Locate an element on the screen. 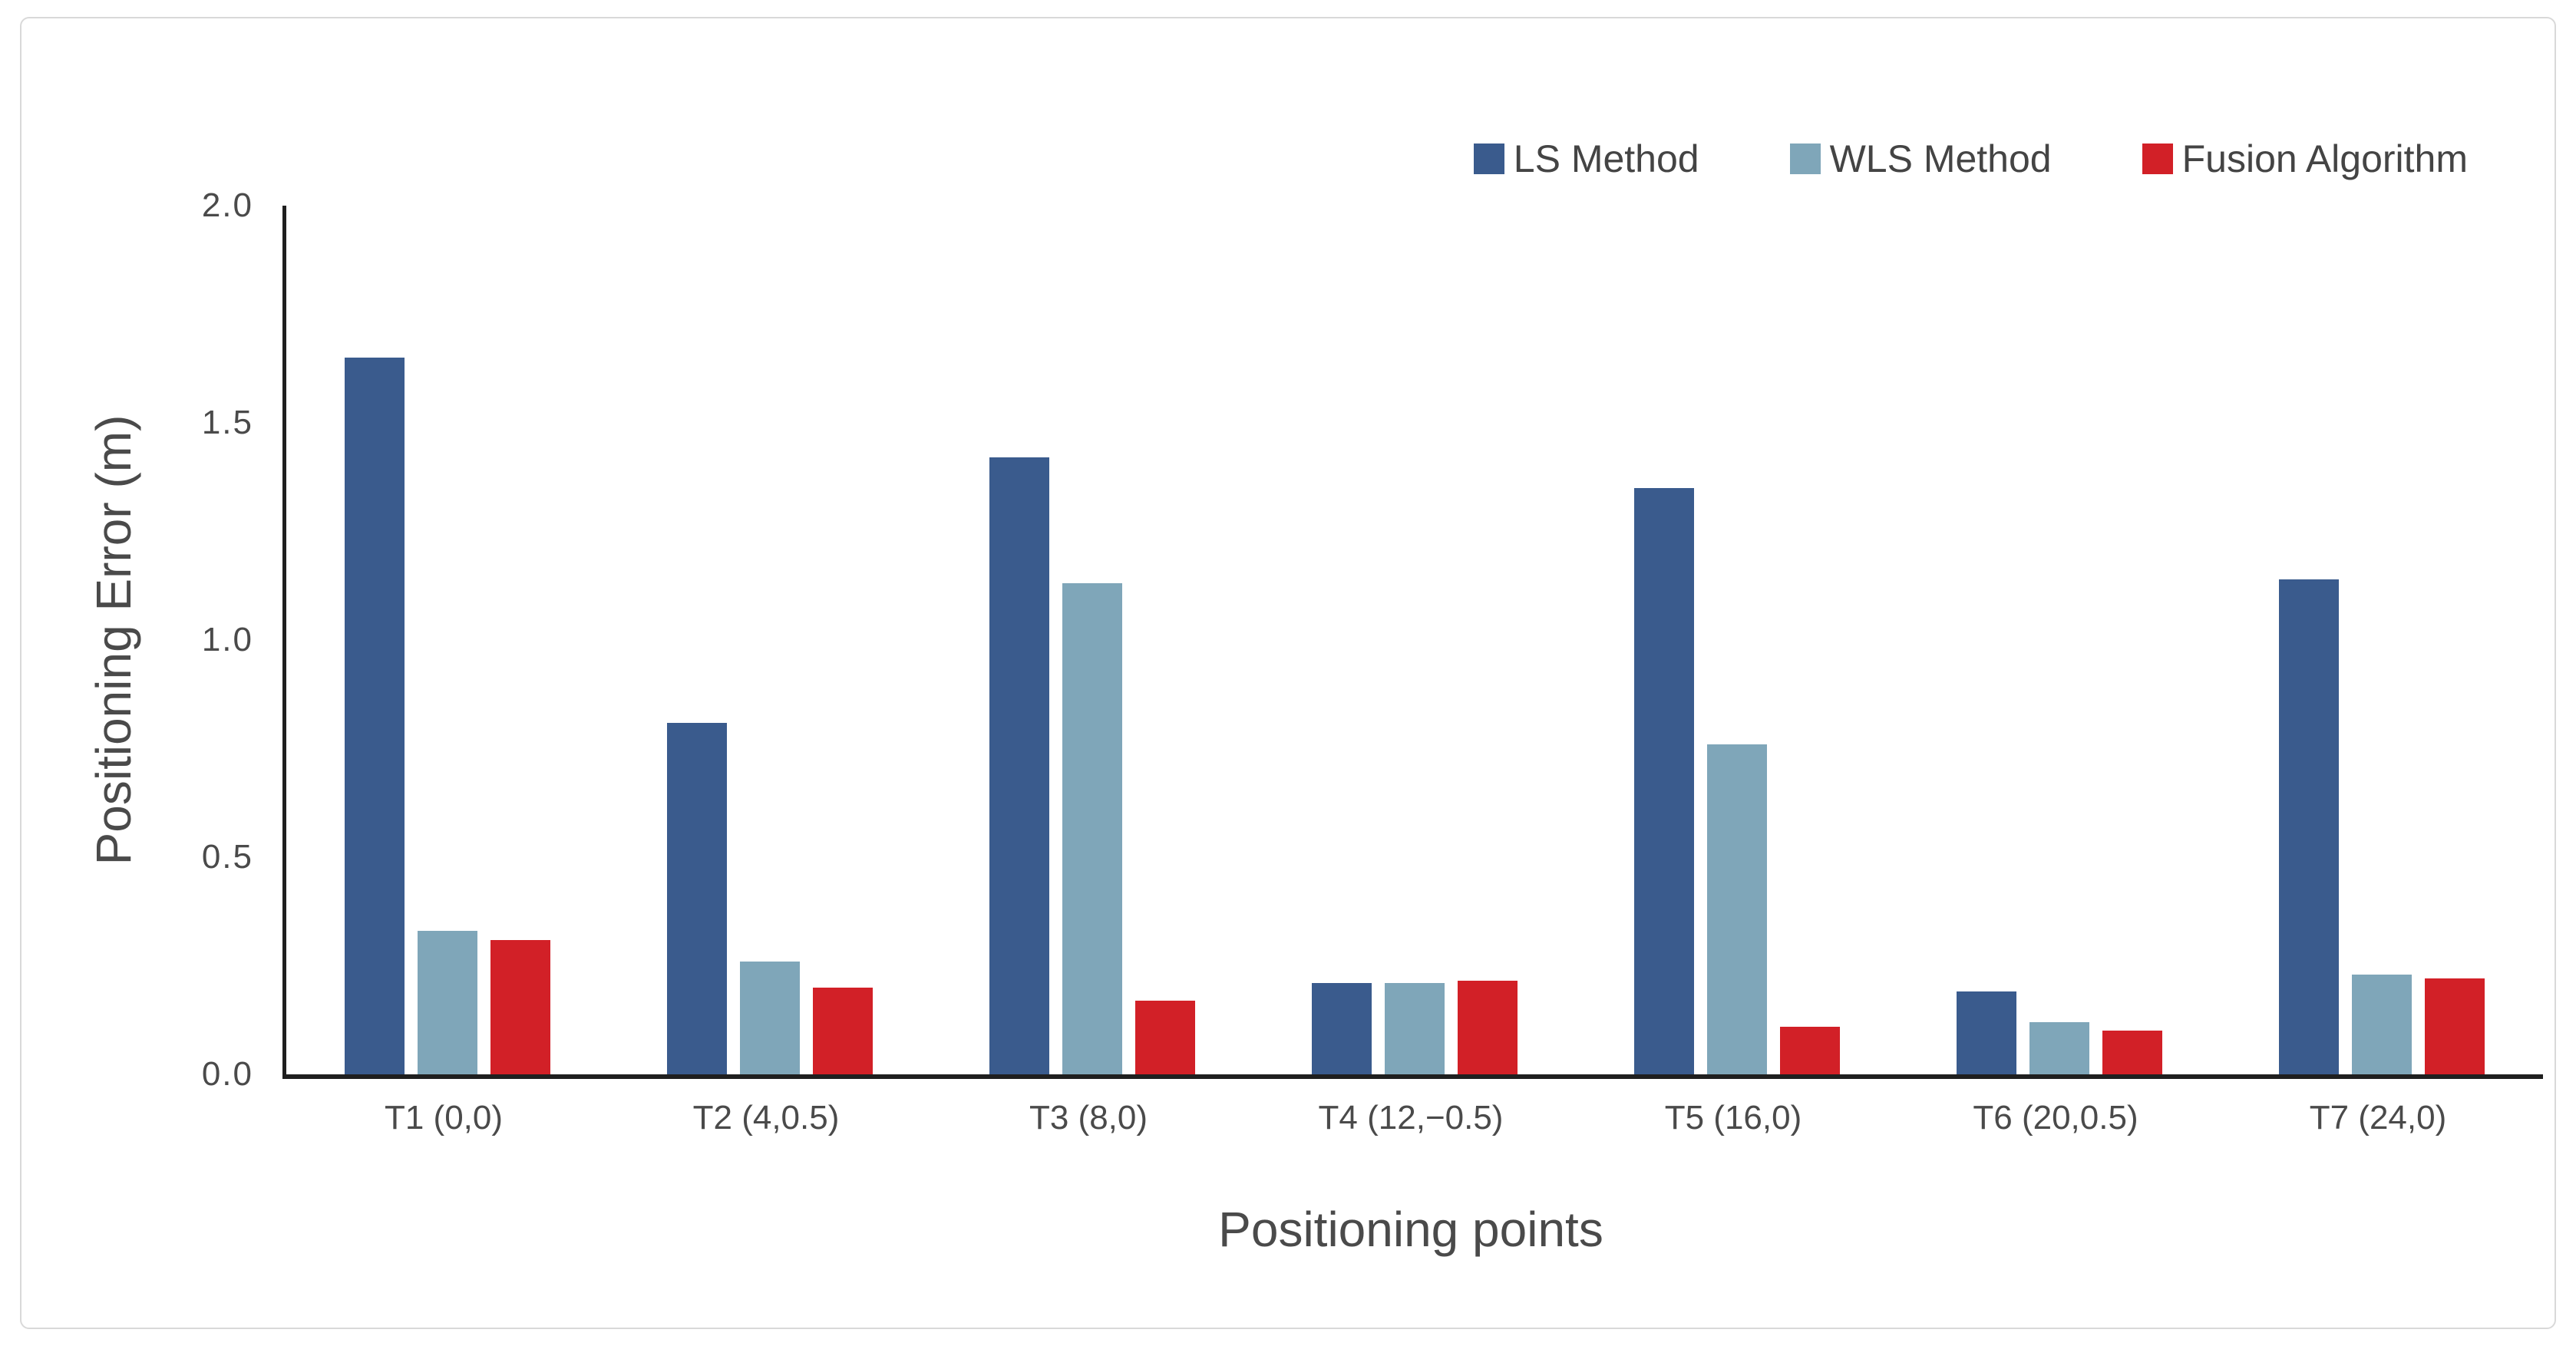 The height and width of the screenshot is (1346, 2576). legend-item-ls-method: LS Method is located at coordinates (1586, 159).